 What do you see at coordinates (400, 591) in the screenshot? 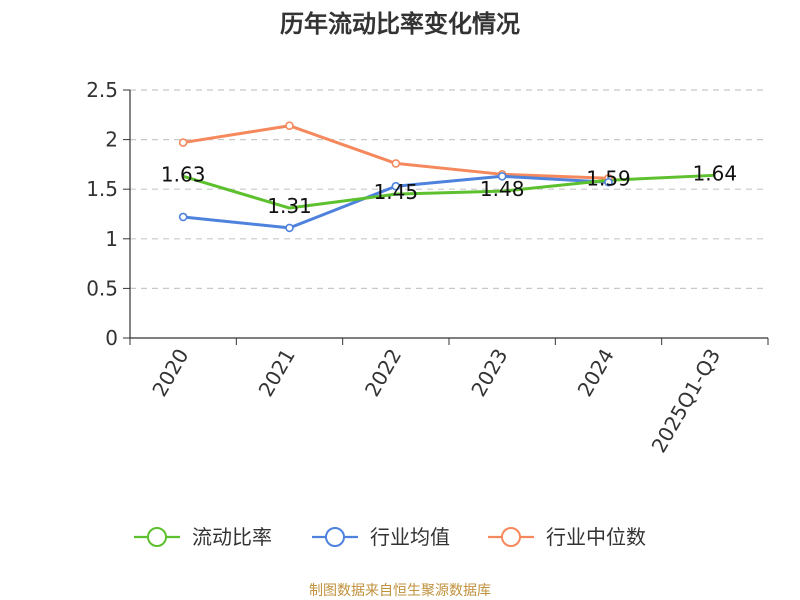
I see `source-note: 制图数据来自恒生聚源数据库` at bounding box center [400, 591].